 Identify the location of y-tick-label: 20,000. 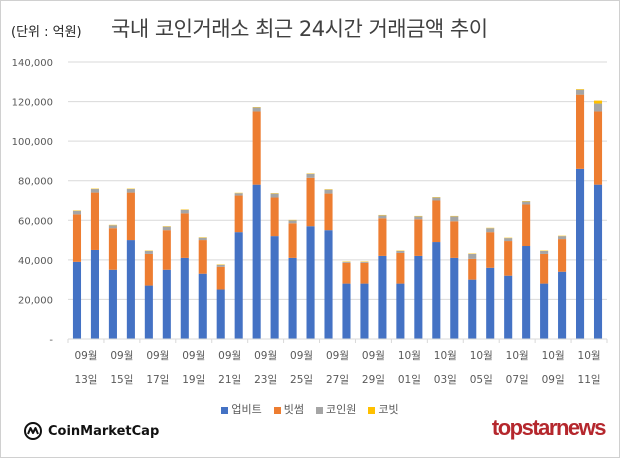
(35, 300).